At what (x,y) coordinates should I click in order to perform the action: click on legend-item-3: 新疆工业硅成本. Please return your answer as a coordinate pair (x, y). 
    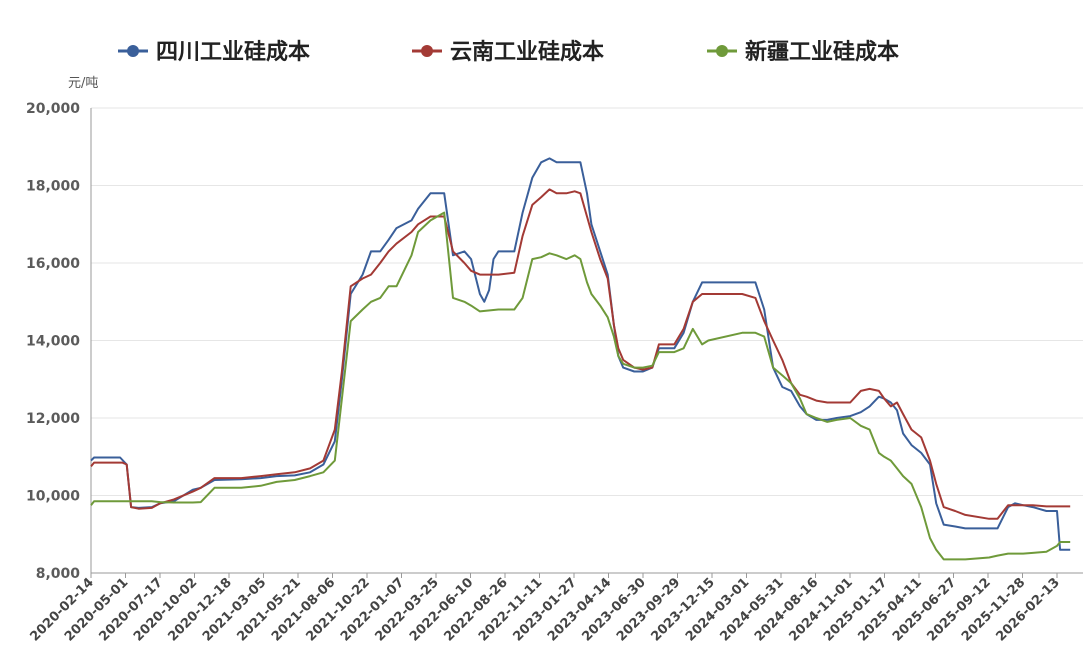
    Looking at the image, I should click on (803, 52).